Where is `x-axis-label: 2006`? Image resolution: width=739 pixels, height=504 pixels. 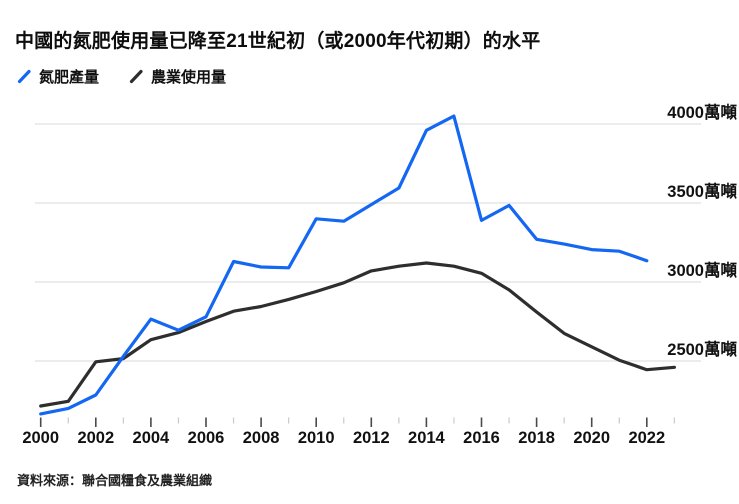
x-axis-label: 2006 is located at coordinates (206, 438).